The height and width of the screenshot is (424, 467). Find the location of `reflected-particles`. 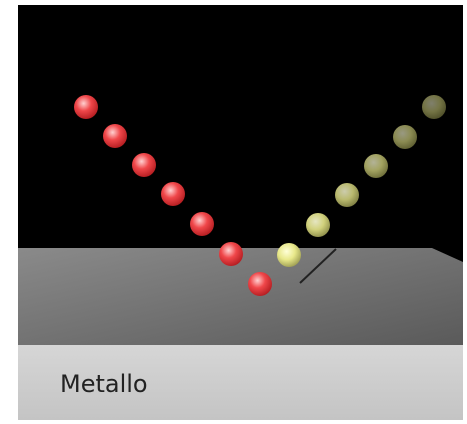

reflected-particles is located at coordinates (361, 181).